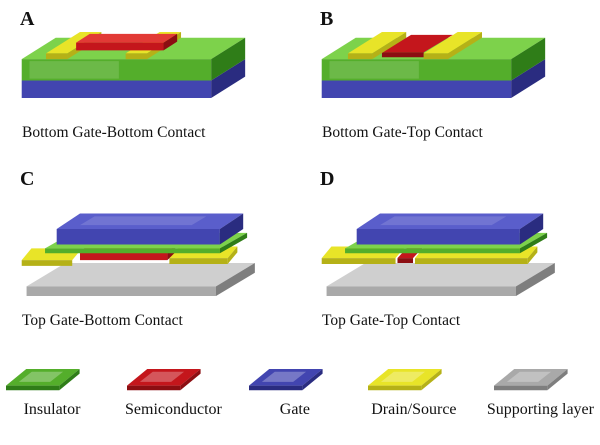 The height and width of the screenshot is (445, 600). What do you see at coordinates (27, 179) in the screenshot?
I see `panel-letter: C` at bounding box center [27, 179].